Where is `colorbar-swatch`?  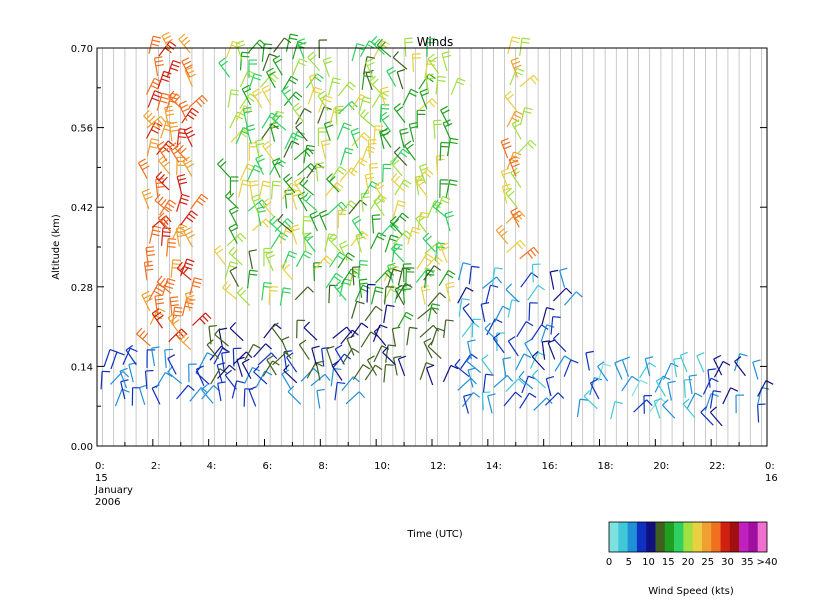 colorbar-swatch is located at coordinates (679, 537).